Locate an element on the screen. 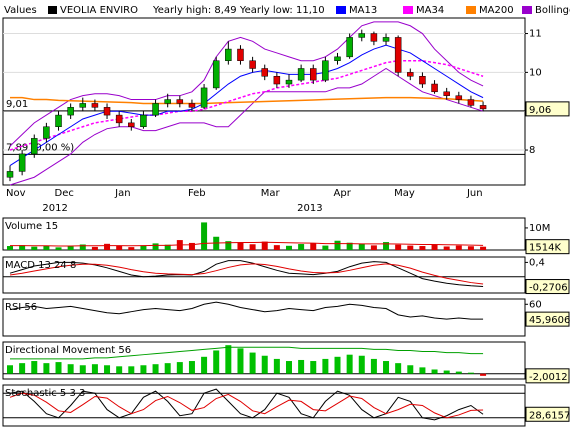 The height and width of the screenshot is (430, 570). y-tick-label: 0,4 is located at coordinates (537, 262).